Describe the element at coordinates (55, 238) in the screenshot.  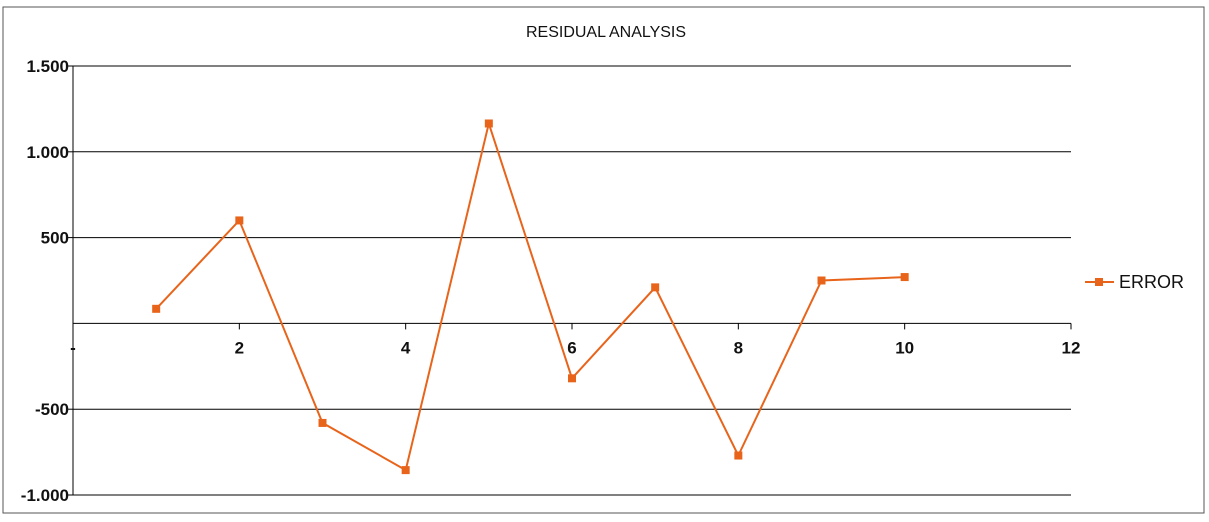
I see `y-tick-label: 500` at that location.